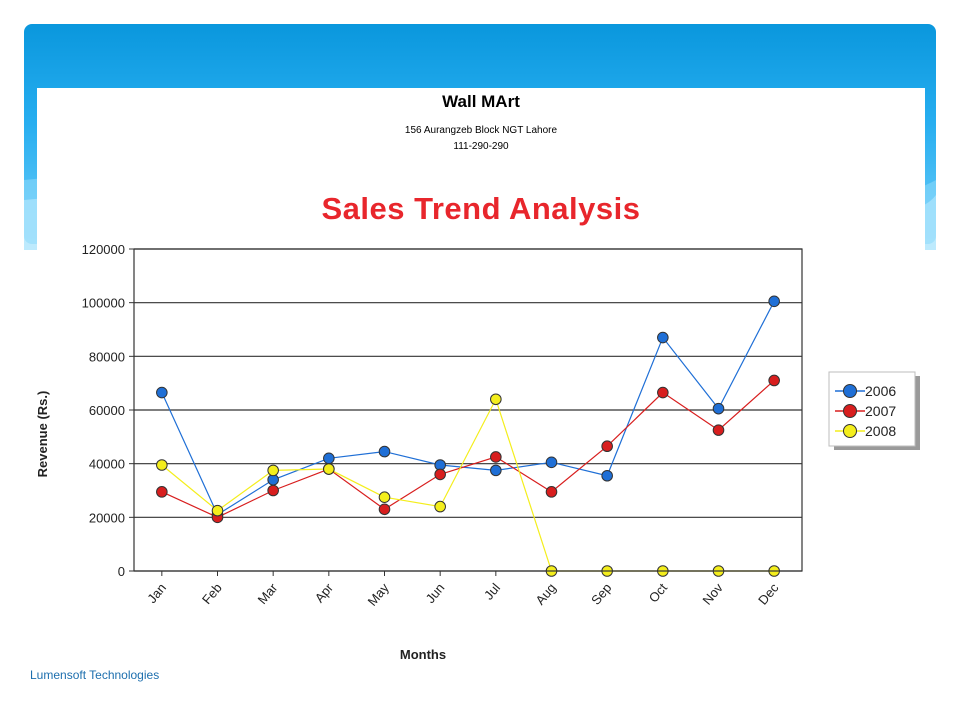 The height and width of the screenshot is (720, 960). I want to click on y-tick-label: 20000, so click(107, 517).